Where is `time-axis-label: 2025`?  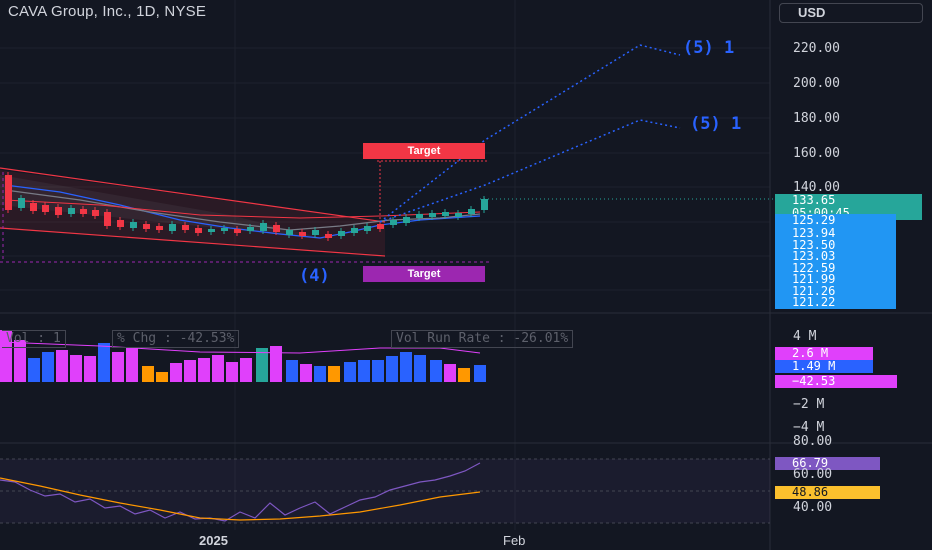 time-axis-label: 2025 is located at coordinates (213, 540).